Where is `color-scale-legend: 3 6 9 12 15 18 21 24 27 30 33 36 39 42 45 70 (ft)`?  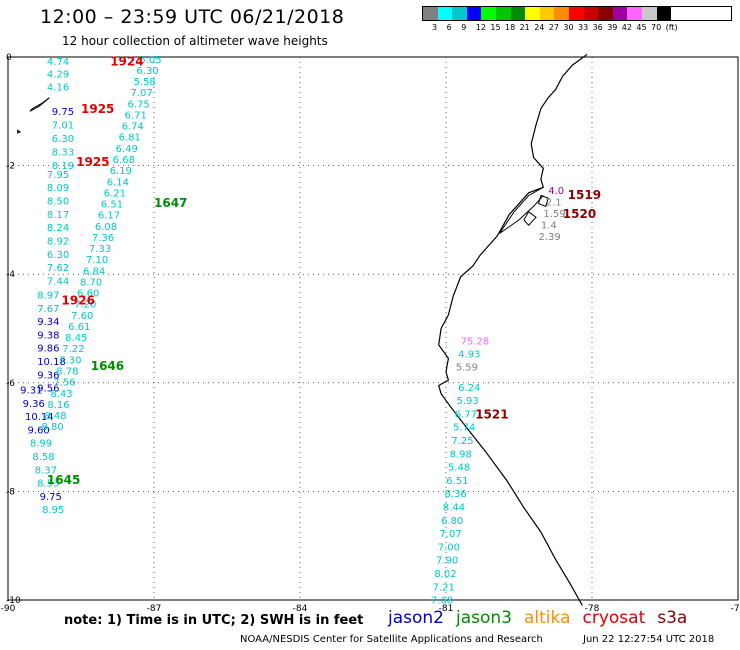
color-scale-legend: 3 6 9 12 15 18 21 24 27 30 33 36 39 42 45 70 (ft) is located at coordinates (577, 20).